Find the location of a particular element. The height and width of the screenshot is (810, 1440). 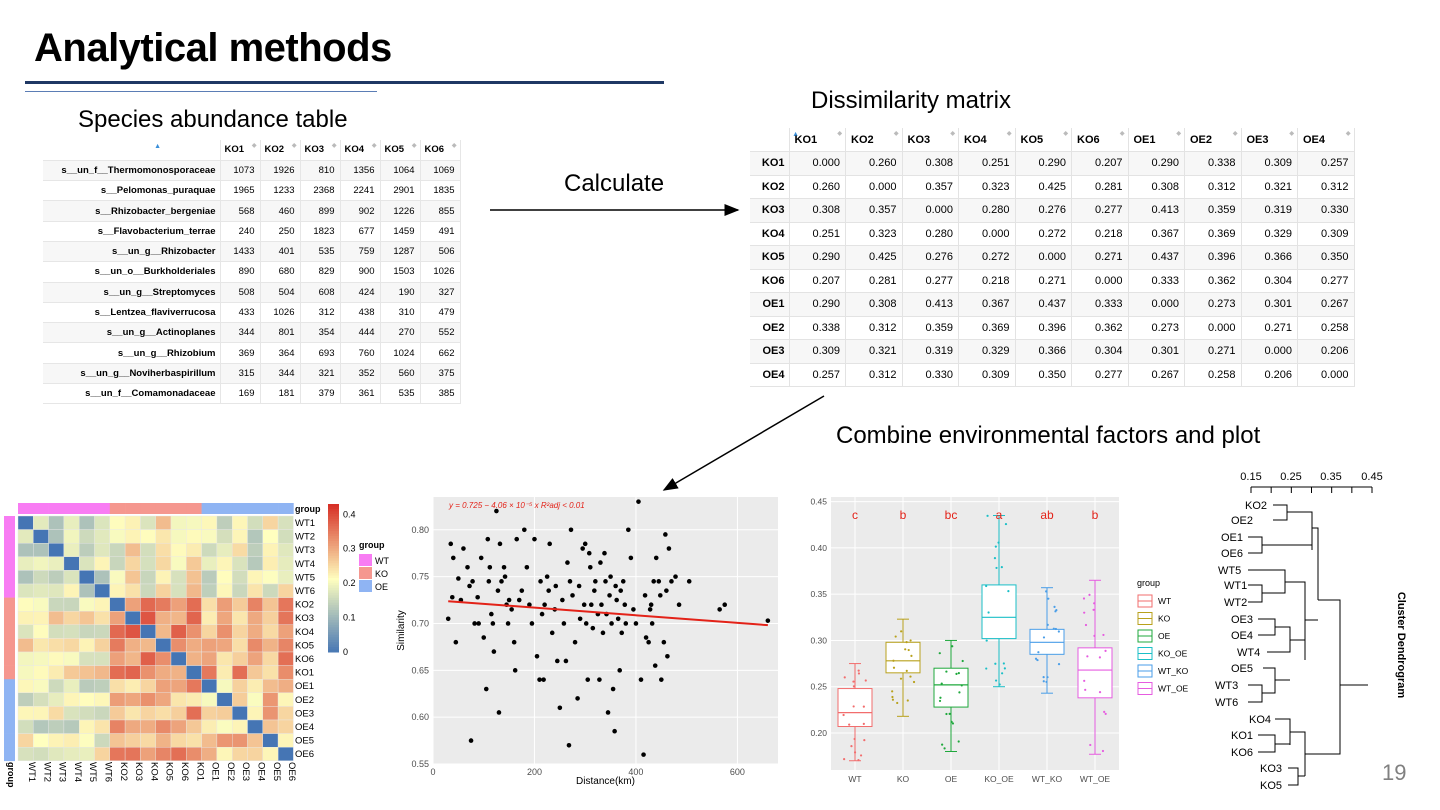

species-col-header: KO5 ◆ is located at coordinates (400, 150).